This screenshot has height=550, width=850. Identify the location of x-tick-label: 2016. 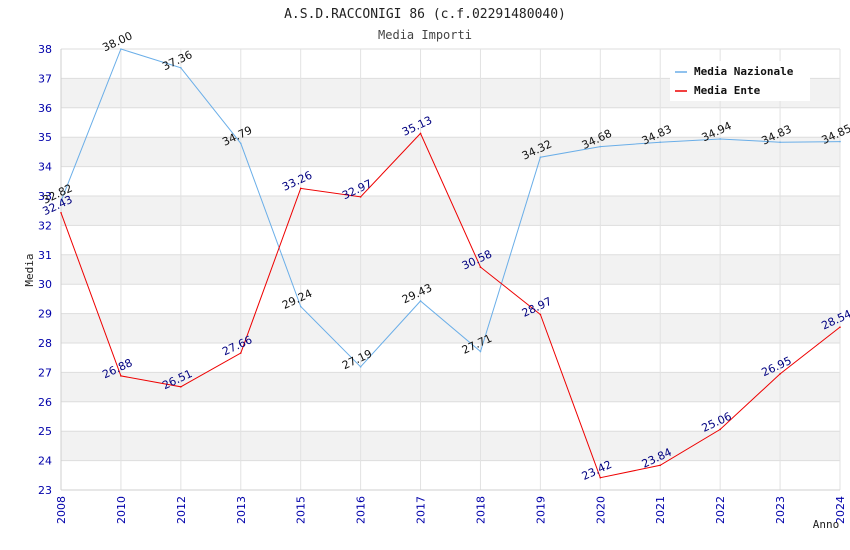
(361, 510).